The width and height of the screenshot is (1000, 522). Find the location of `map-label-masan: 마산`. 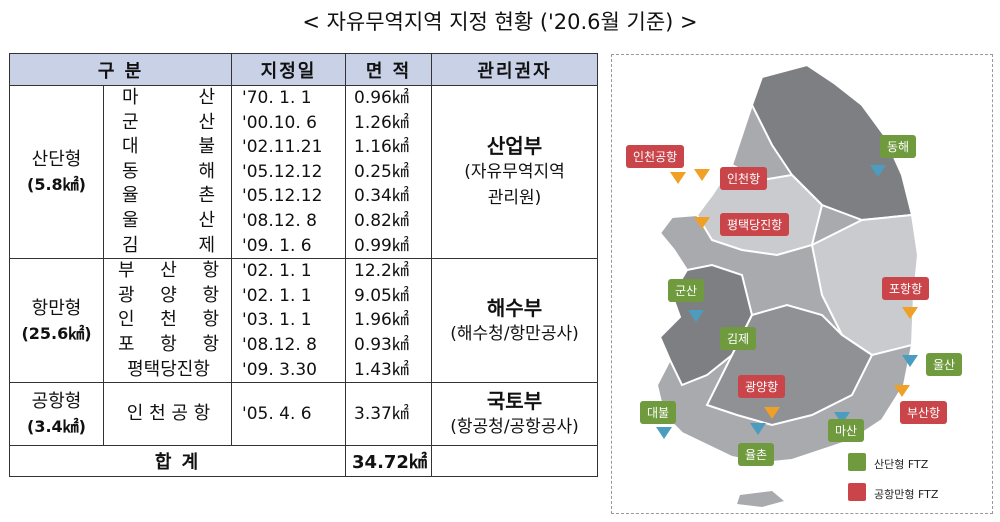

map-label-masan: 마산 is located at coordinates (846, 430).